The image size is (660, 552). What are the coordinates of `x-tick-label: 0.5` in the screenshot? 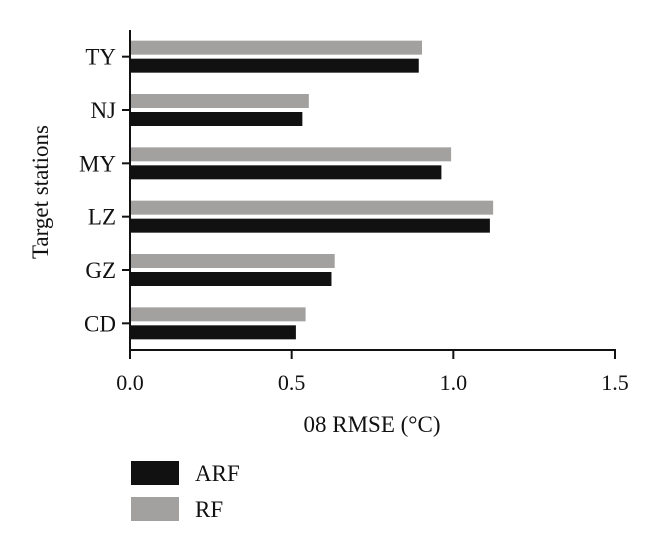 It's located at (292, 382).